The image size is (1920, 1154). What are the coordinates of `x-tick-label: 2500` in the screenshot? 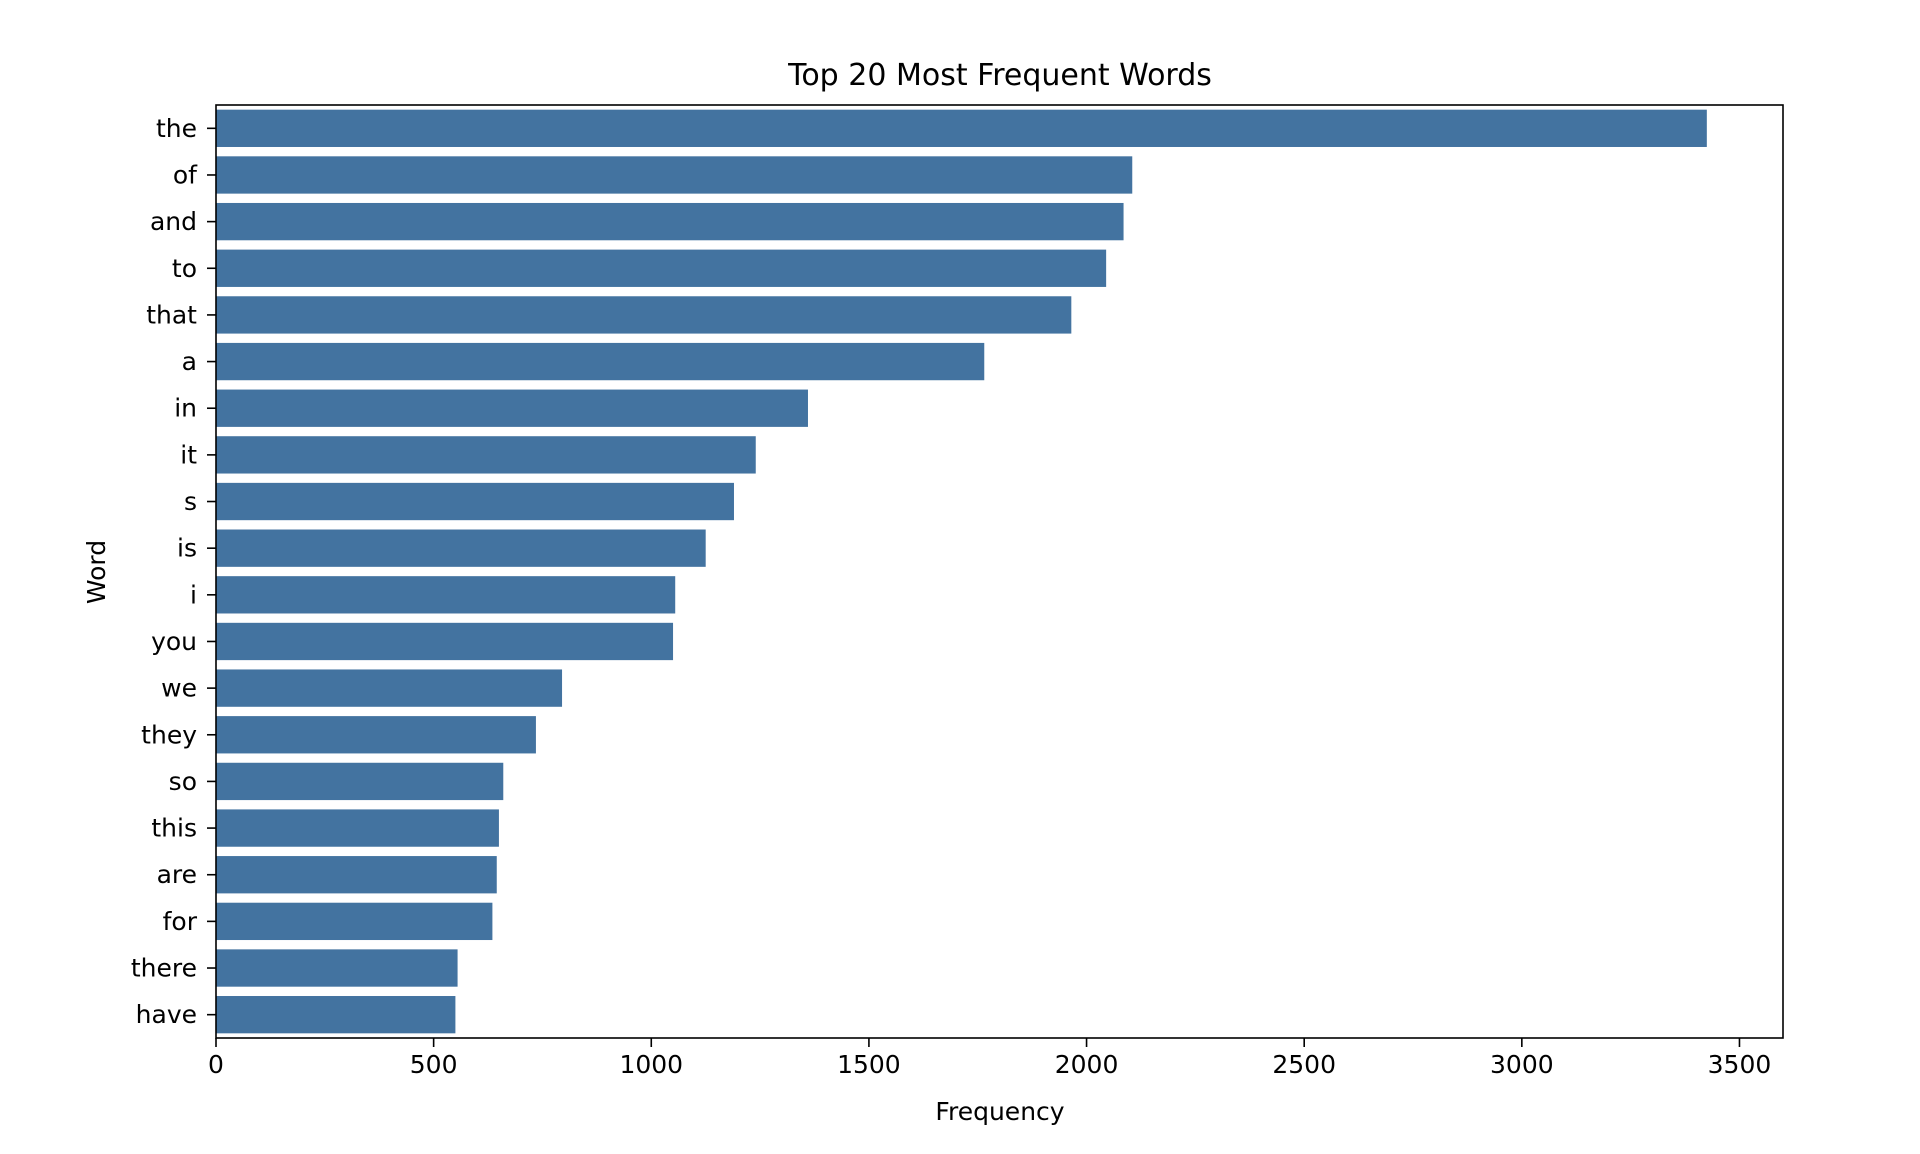 It's located at (1304, 1064).